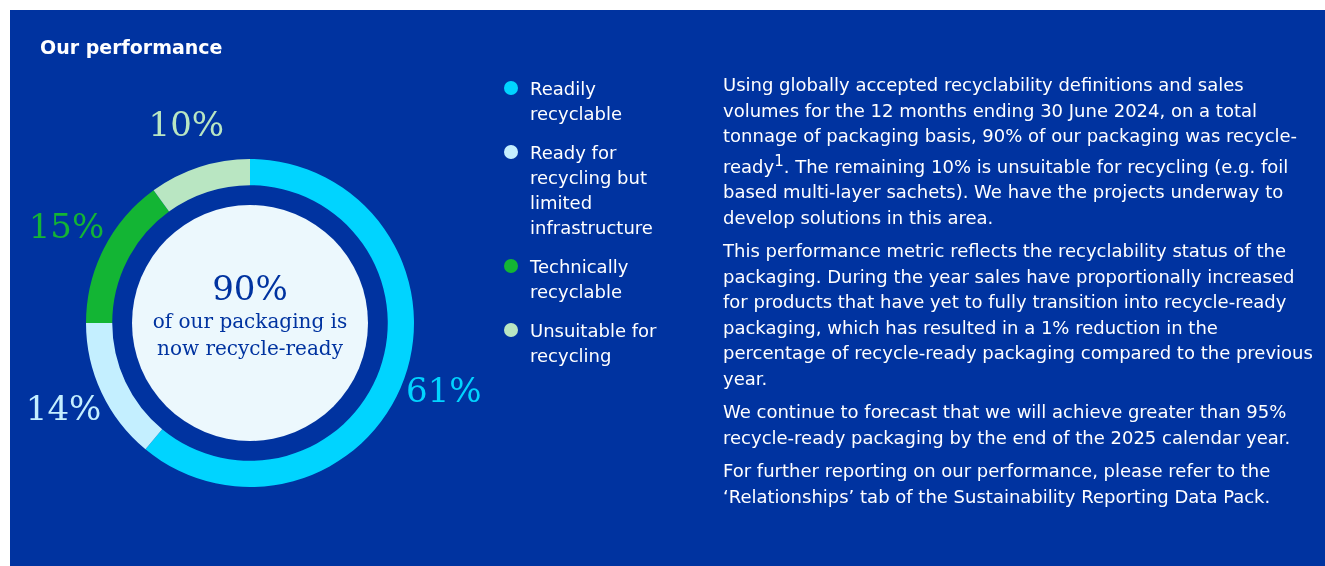 The height and width of the screenshot is (566, 1325). I want to click on data-label: 14%, so click(63, 407).